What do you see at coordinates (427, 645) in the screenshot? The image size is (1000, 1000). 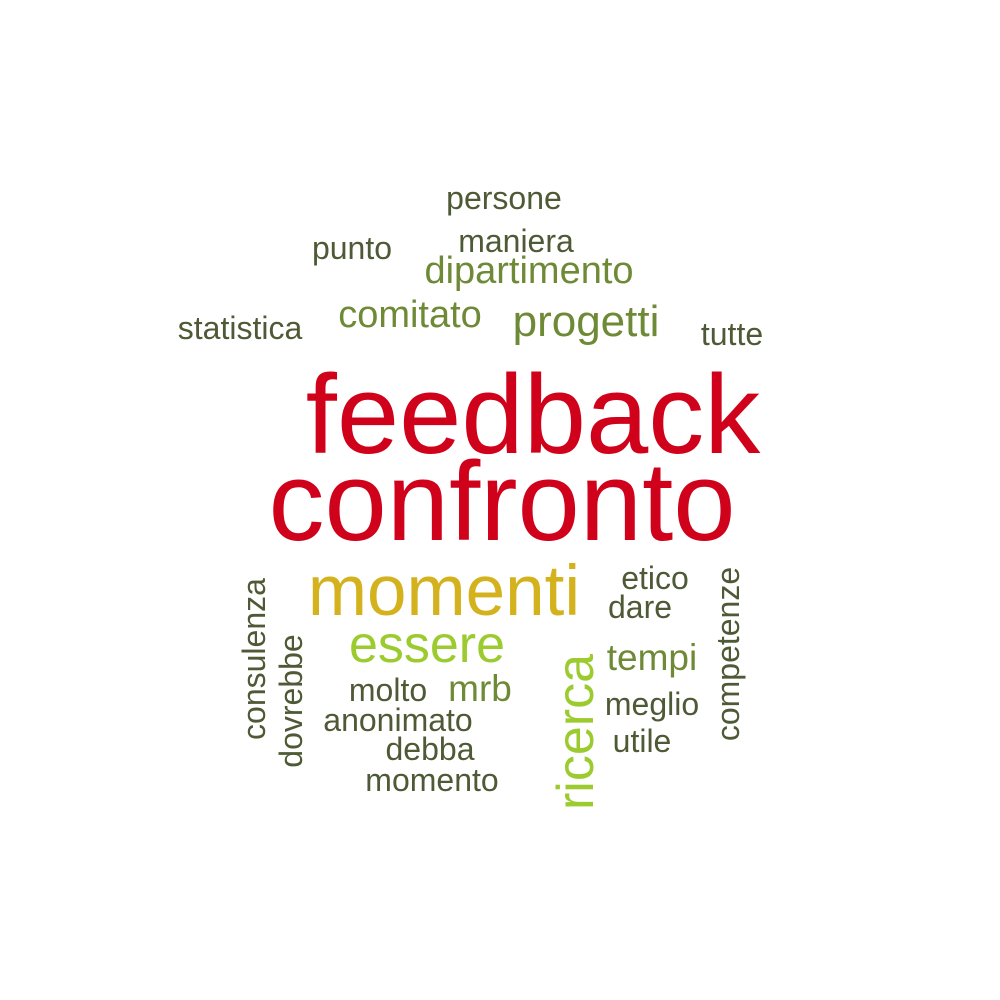 I see `word-essere: essere` at bounding box center [427, 645].